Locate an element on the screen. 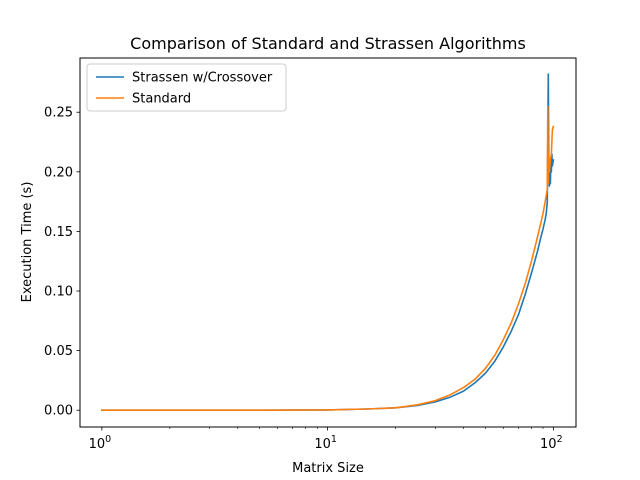 This screenshot has height=480, width=640. legend-box is located at coordinates (186, 87).